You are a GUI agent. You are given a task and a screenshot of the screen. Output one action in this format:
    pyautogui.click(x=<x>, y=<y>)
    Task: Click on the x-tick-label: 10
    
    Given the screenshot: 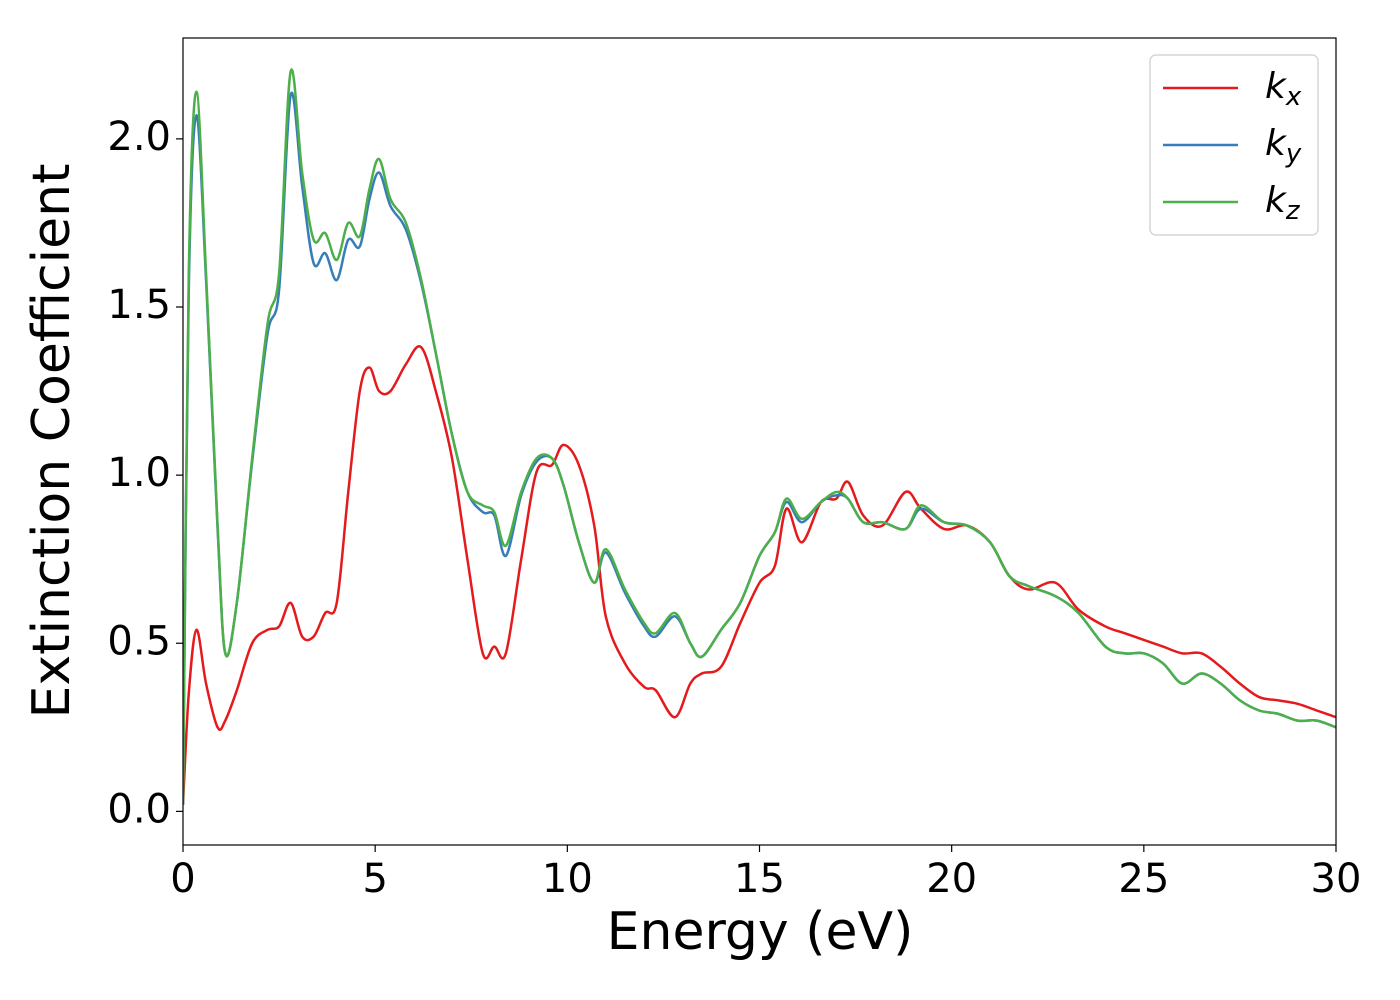 What is the action you would take?
    pyautogui.click(x=567, y=879)
    